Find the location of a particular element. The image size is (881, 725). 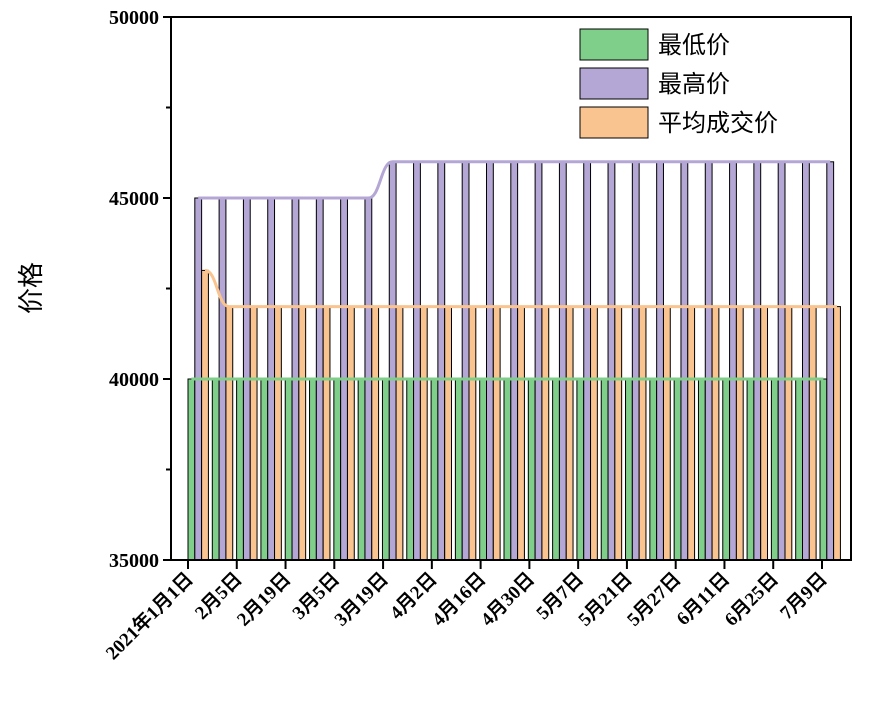

trend-line-avg is located at coordinates (521, 288).